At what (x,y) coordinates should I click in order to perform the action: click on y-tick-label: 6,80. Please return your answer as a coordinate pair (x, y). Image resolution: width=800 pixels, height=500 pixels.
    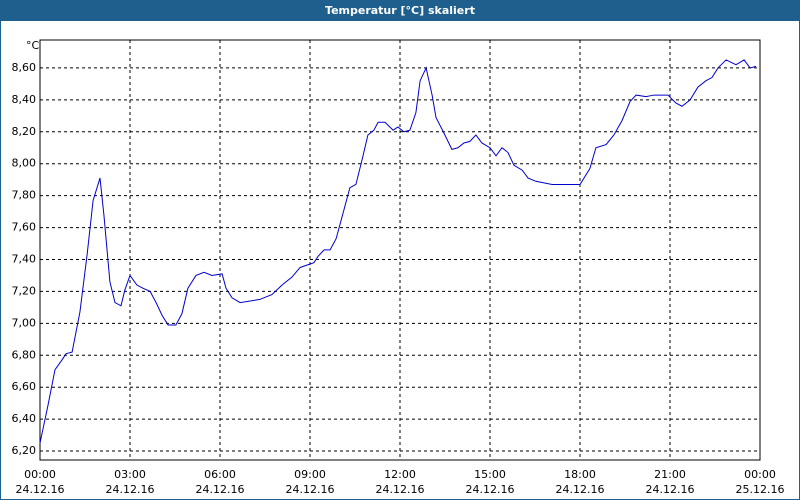
    Looking at the image, I should click on (24, 354).